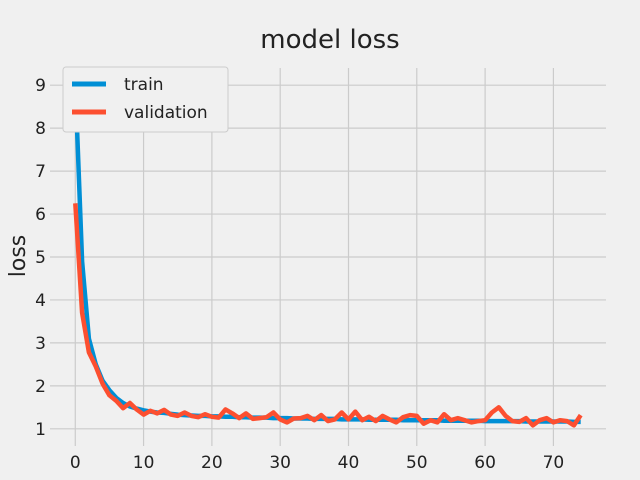 This screenshot has width=640, height=480. What do you see at coordinates (166, 113) in the screenshot?
I see `legend-label-validation: validation` at bounding box center [166, 113].